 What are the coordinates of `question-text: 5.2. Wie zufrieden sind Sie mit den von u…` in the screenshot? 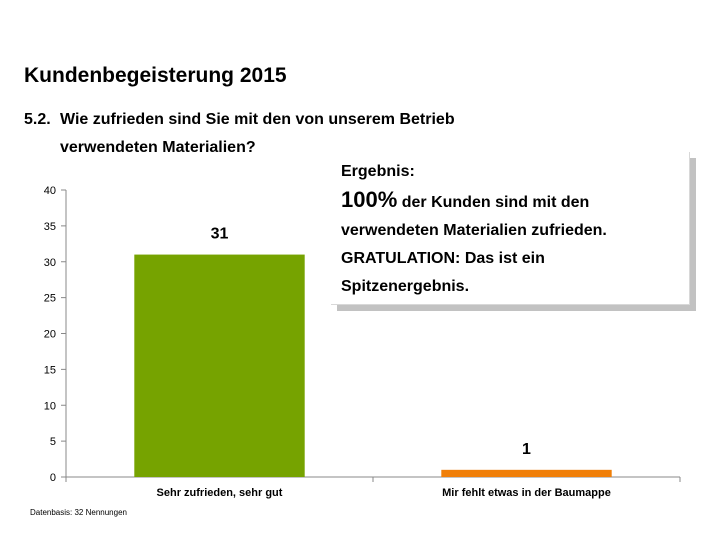 It's located at (239, 134).